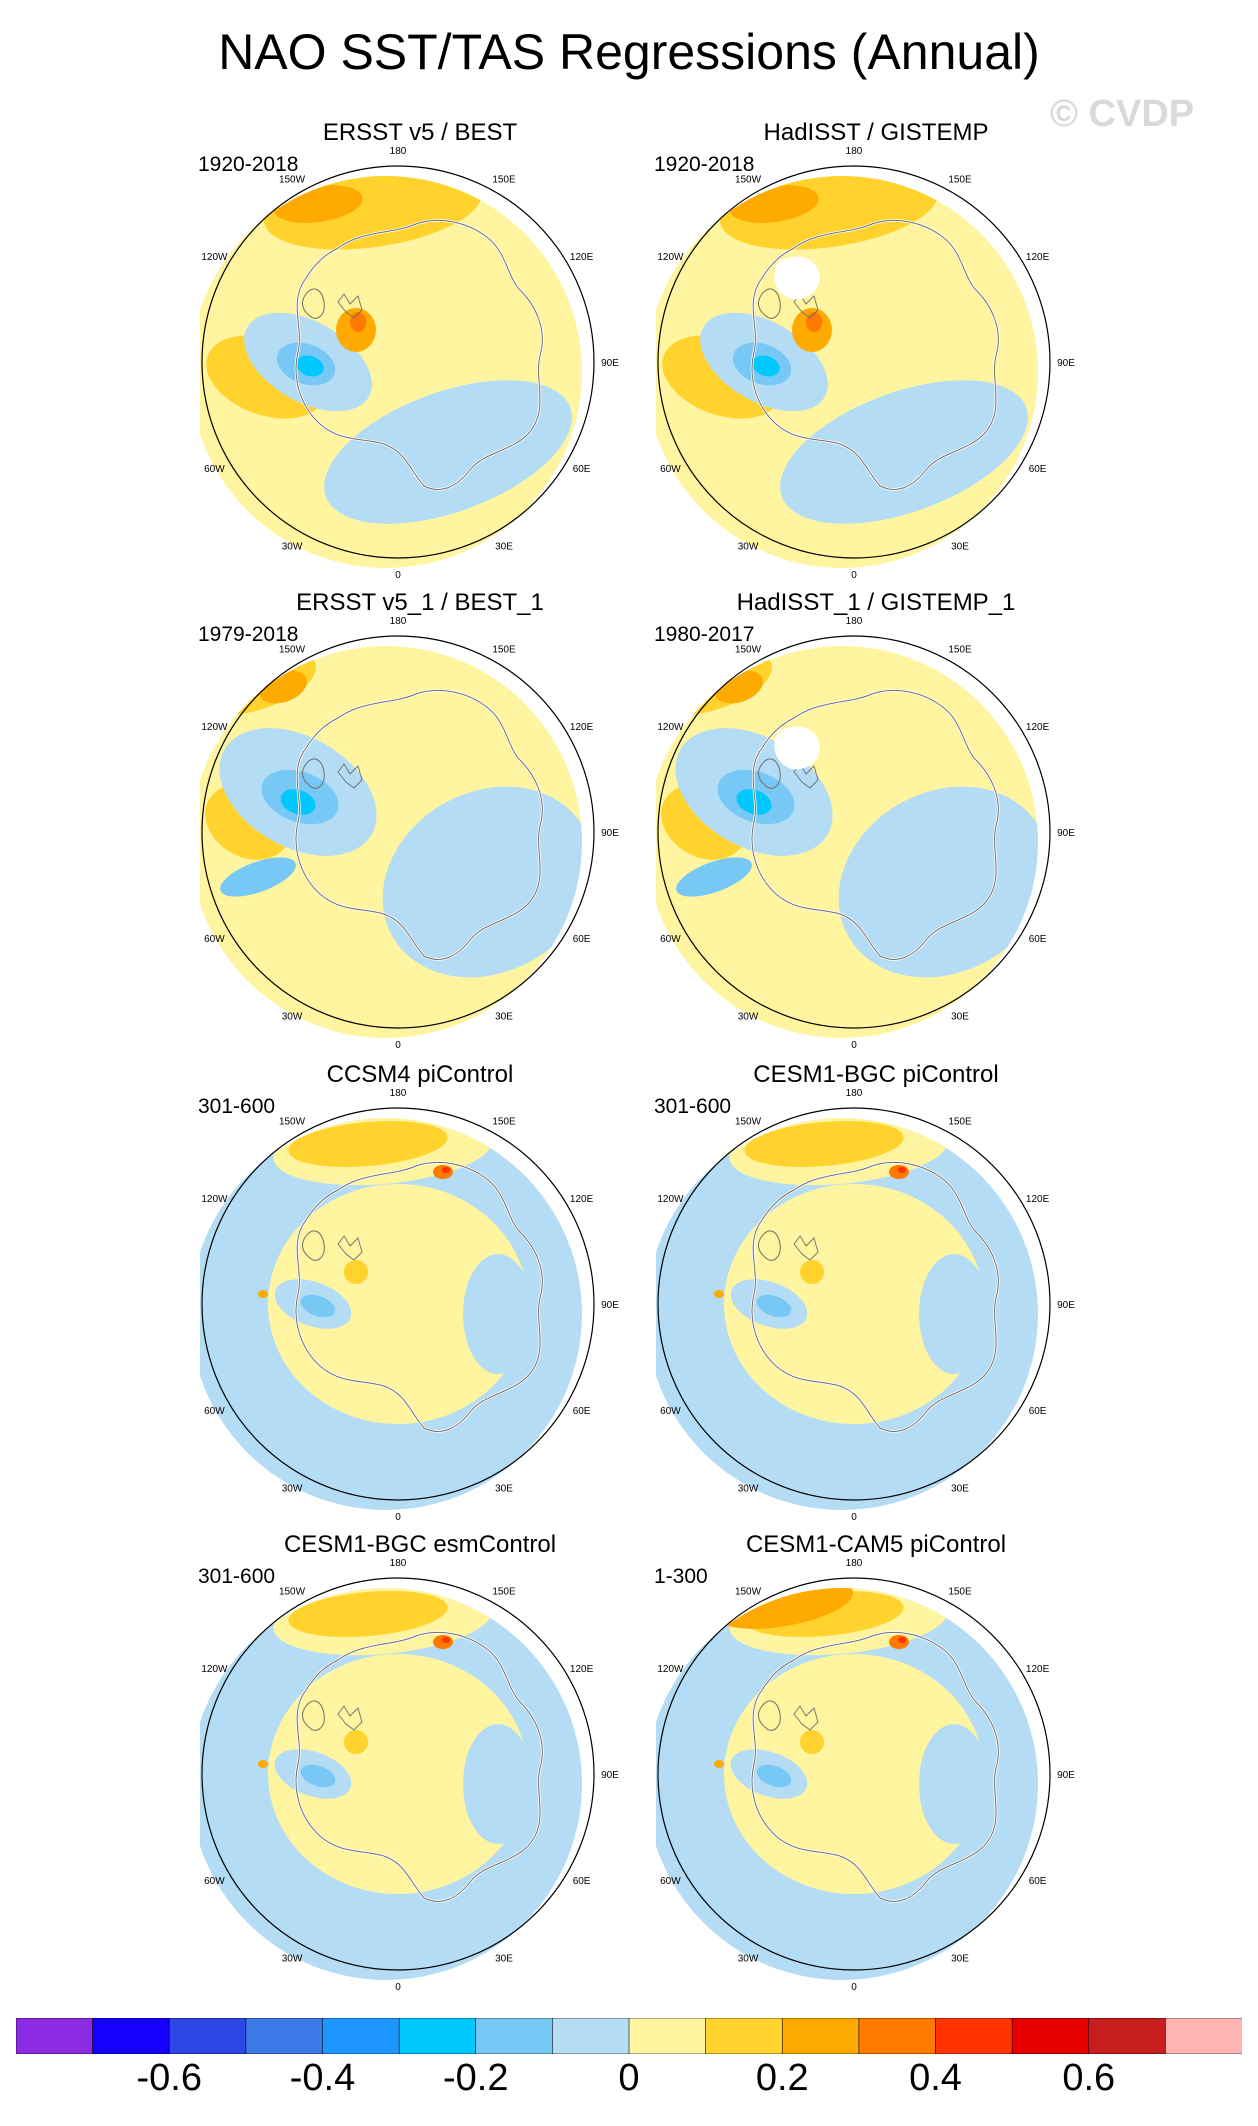 This screenshot has height=2126, width=1258. Describe the element at coordinates (629, 2078) in the screenshot. I see `colorbar-tick-label: 0` at that location.